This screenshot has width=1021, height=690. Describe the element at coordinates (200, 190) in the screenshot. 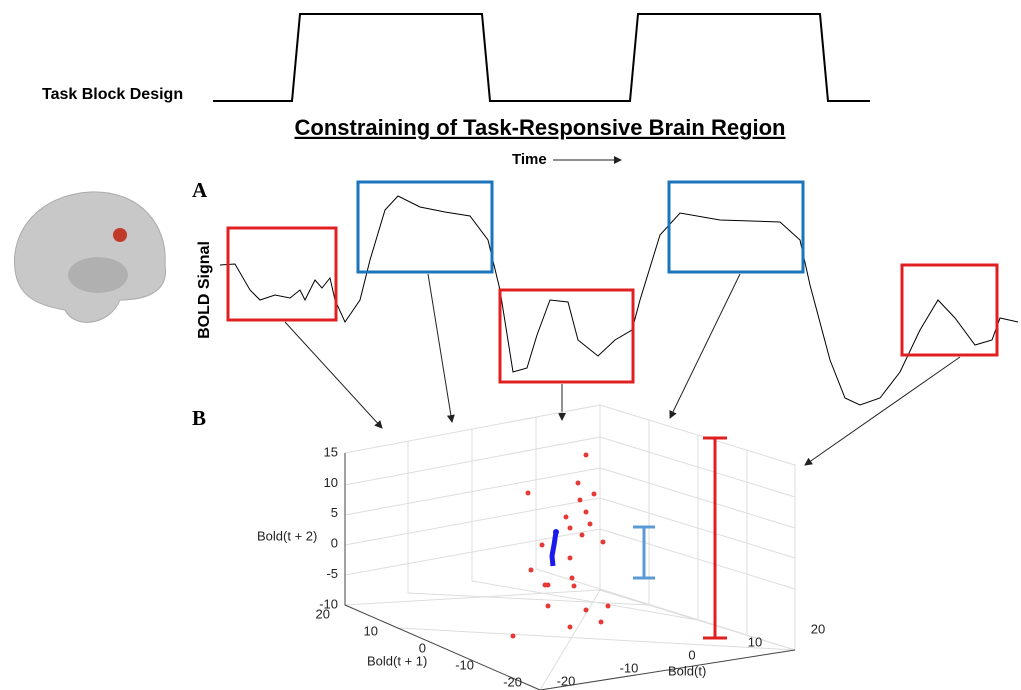

I see `panel-a-letter: A` at that location.